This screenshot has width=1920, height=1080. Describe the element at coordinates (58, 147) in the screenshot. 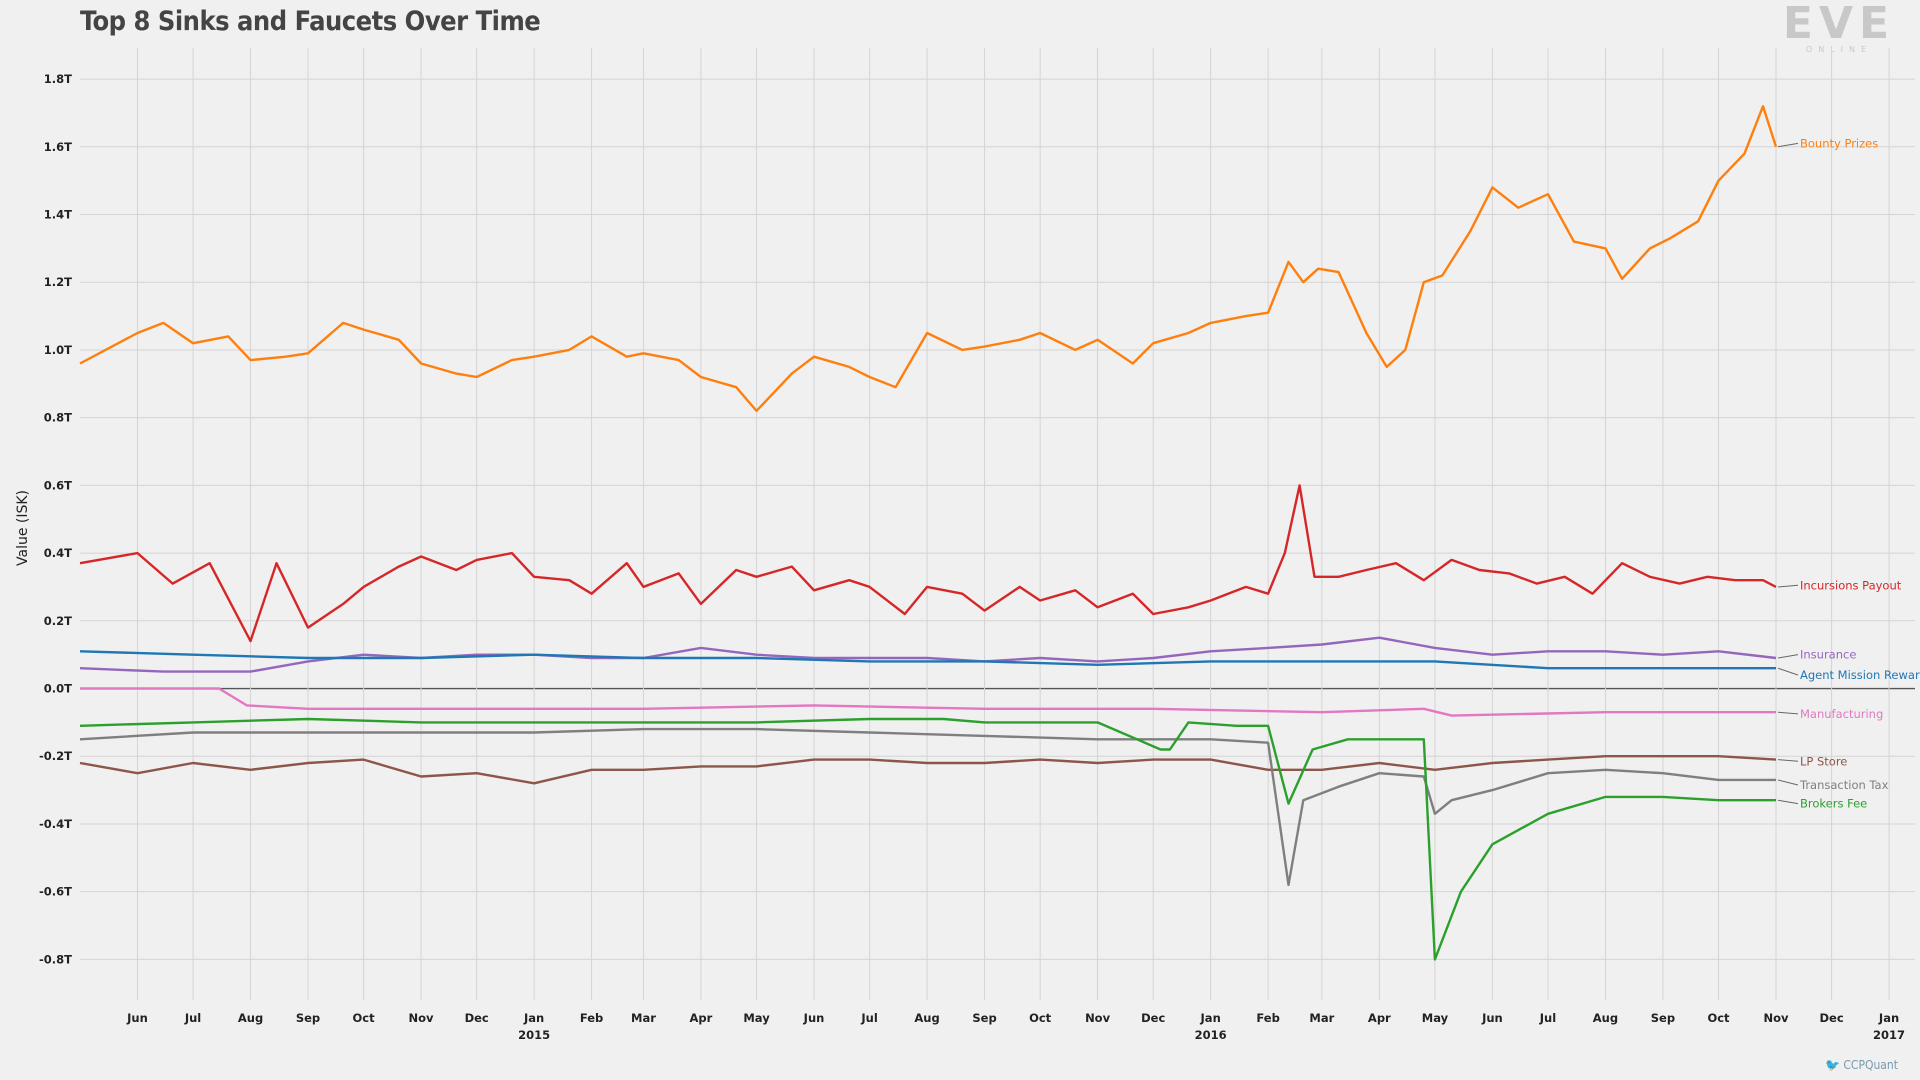

I see `y-tick-label: 1.6T` at that location.